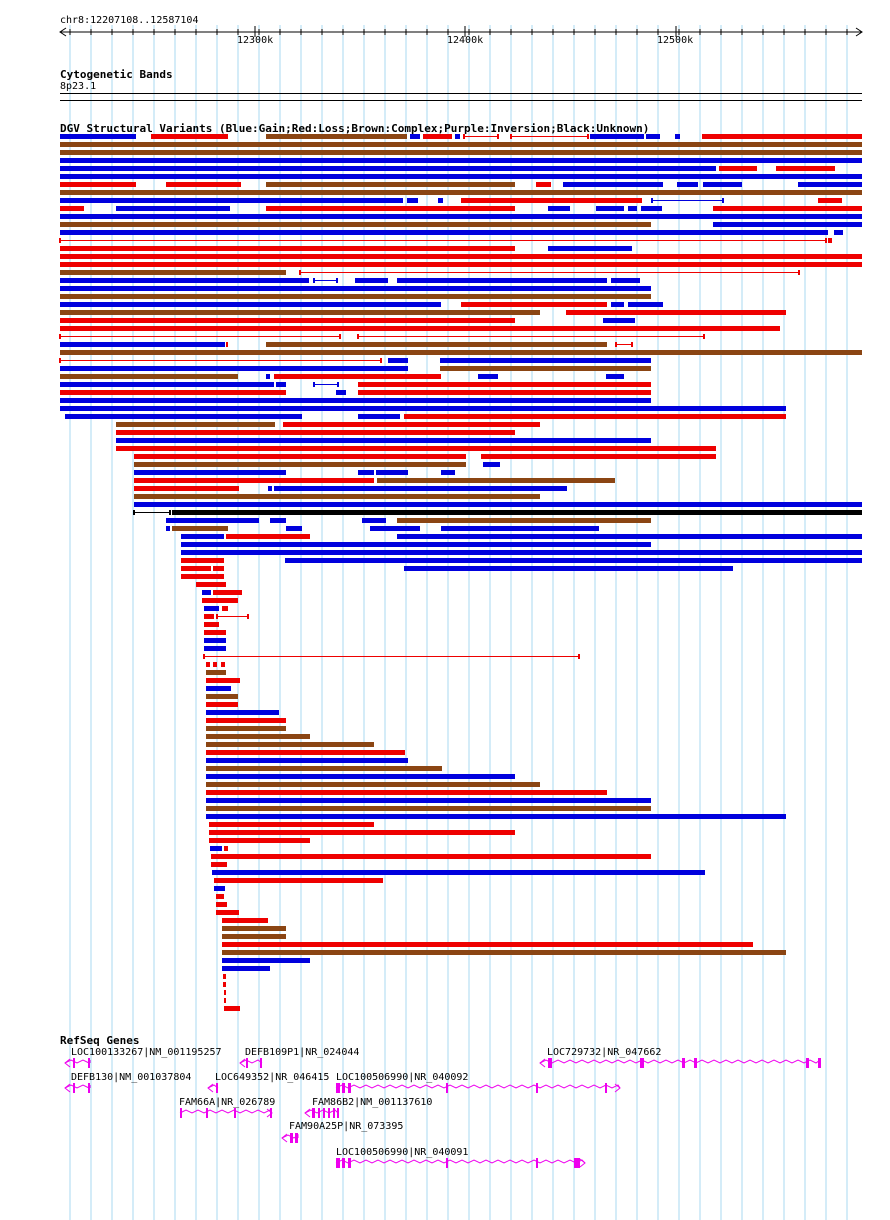  I want to click on cytoband-track-title: Cytogenetic Bands, so click(116, 74).